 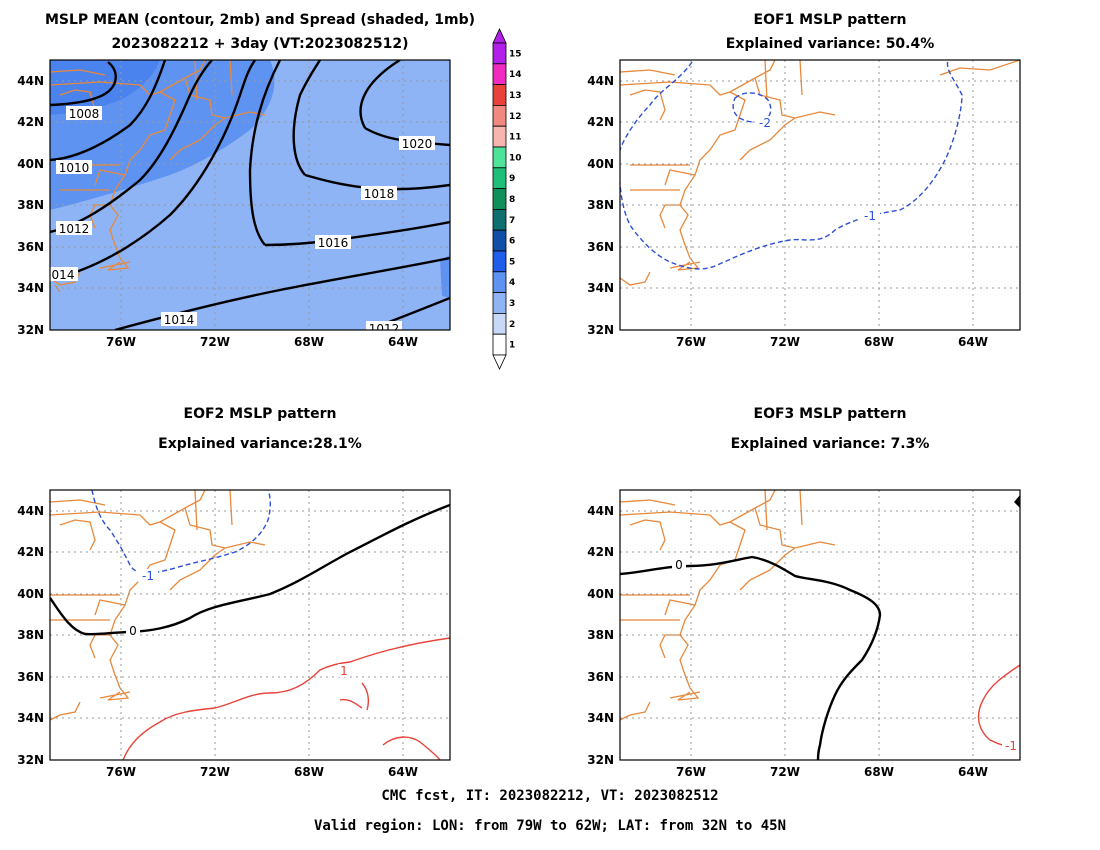 What do you see at coordinates (30, 594) in the screenshot?
I see `y-tick-label: 40N` at bounding box center [30, 594].